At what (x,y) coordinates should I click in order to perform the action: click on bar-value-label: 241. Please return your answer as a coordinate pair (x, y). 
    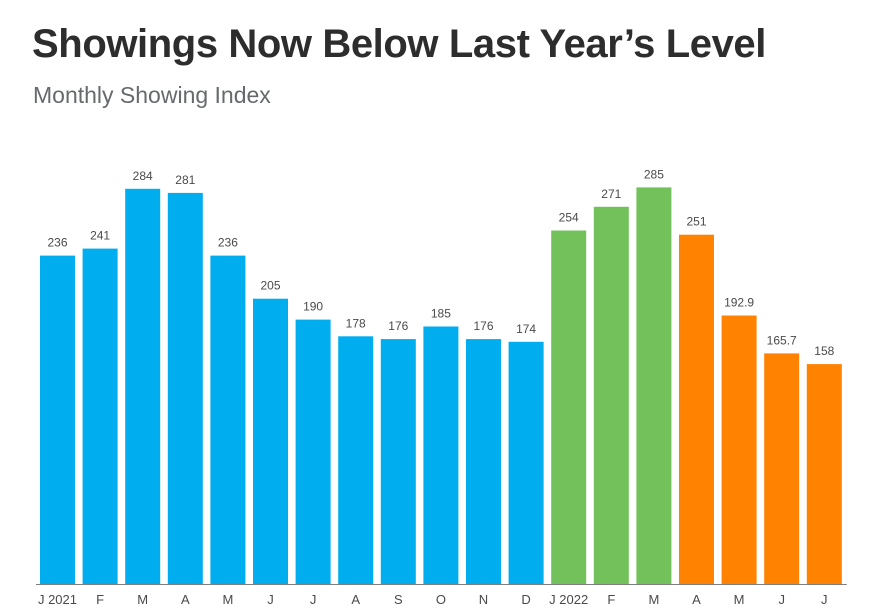
    Looking at the image, I should click on (100, 236).